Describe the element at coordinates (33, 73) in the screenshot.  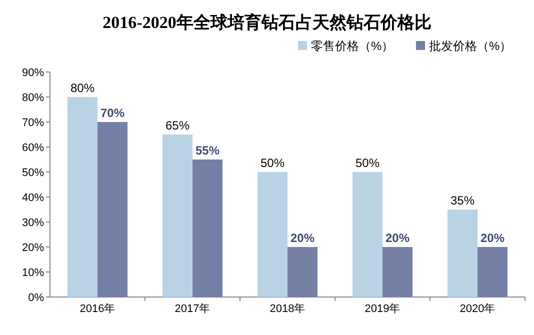
I see `y-tick-label: 90%` at that location.